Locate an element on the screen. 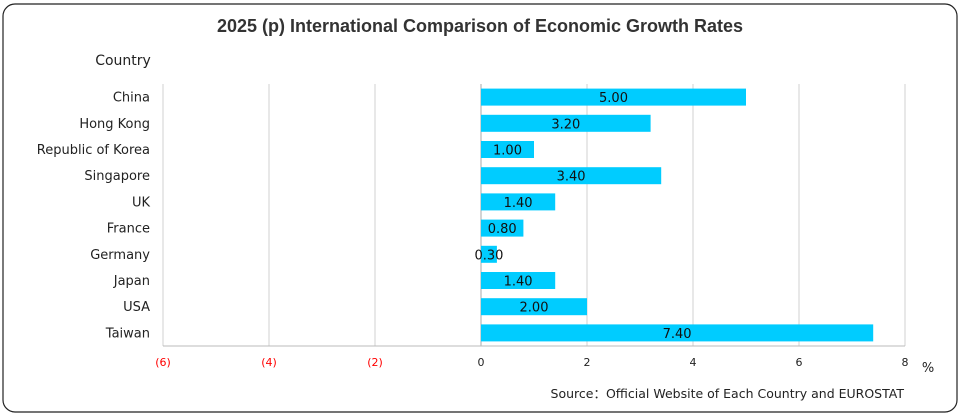 The height and width of the screenshot is (420, 961). category-label: Germany is located at coordinates (120, 255).